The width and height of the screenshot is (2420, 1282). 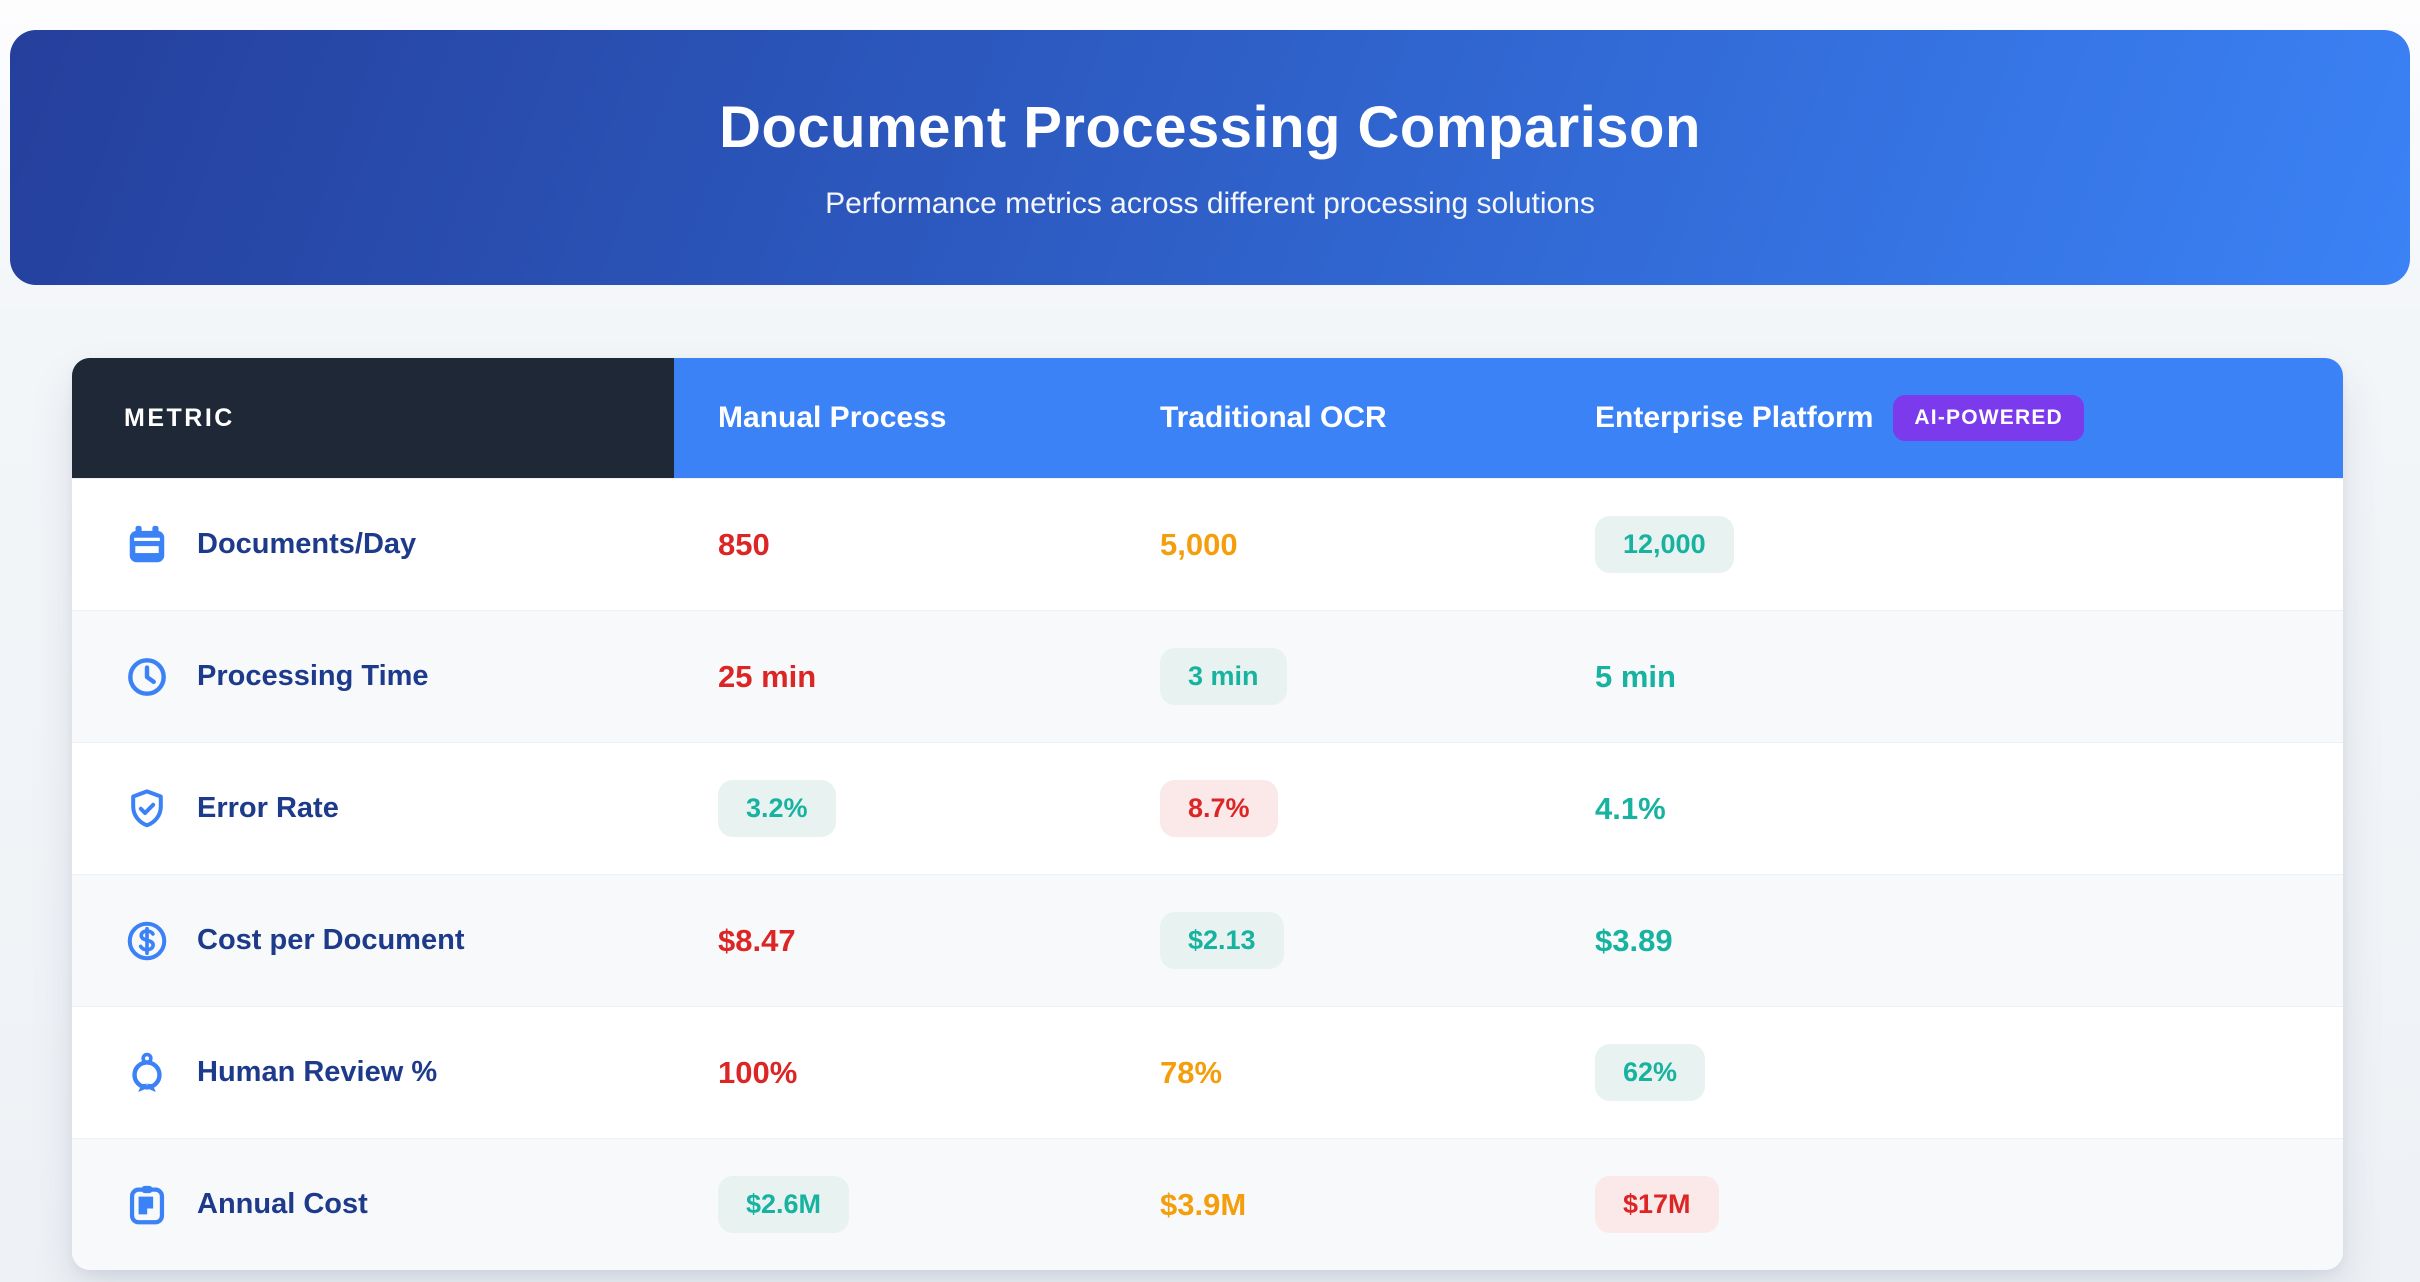 I want to click on column-header-manual-process: Manual Process, so click(x=895, y=418).